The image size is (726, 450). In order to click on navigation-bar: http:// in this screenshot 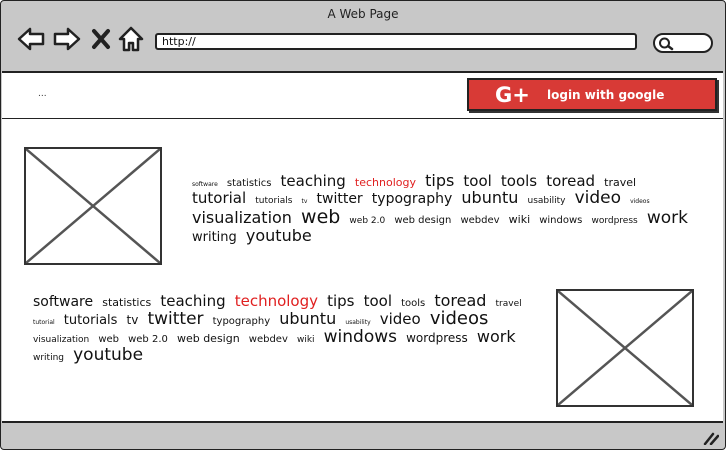, I will do `click(363, 46)`.